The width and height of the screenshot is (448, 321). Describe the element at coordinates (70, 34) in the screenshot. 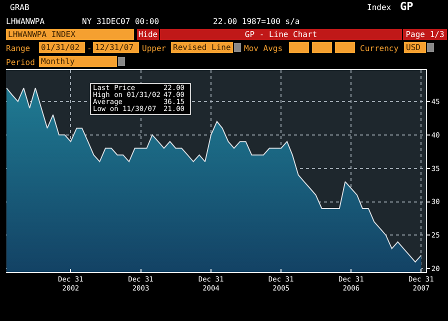

I see `chart-title: LHWANWPA INDEX` at that location.